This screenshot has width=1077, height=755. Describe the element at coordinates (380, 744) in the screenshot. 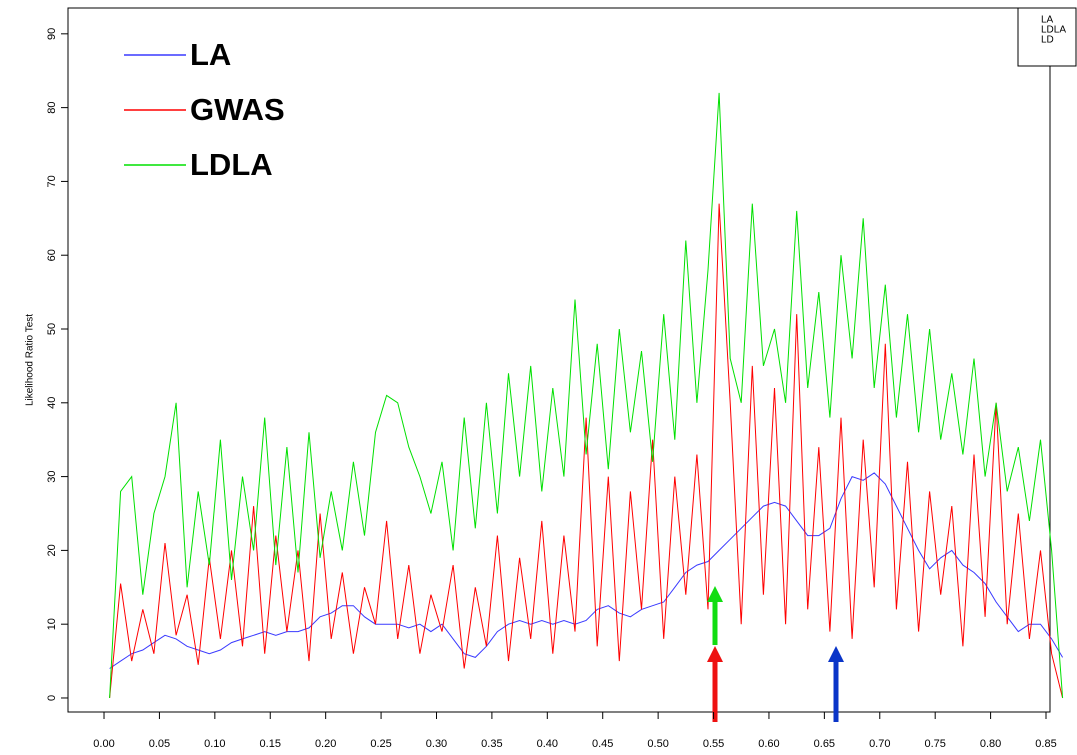

I see `x-tick-label: 0.25` at that location.